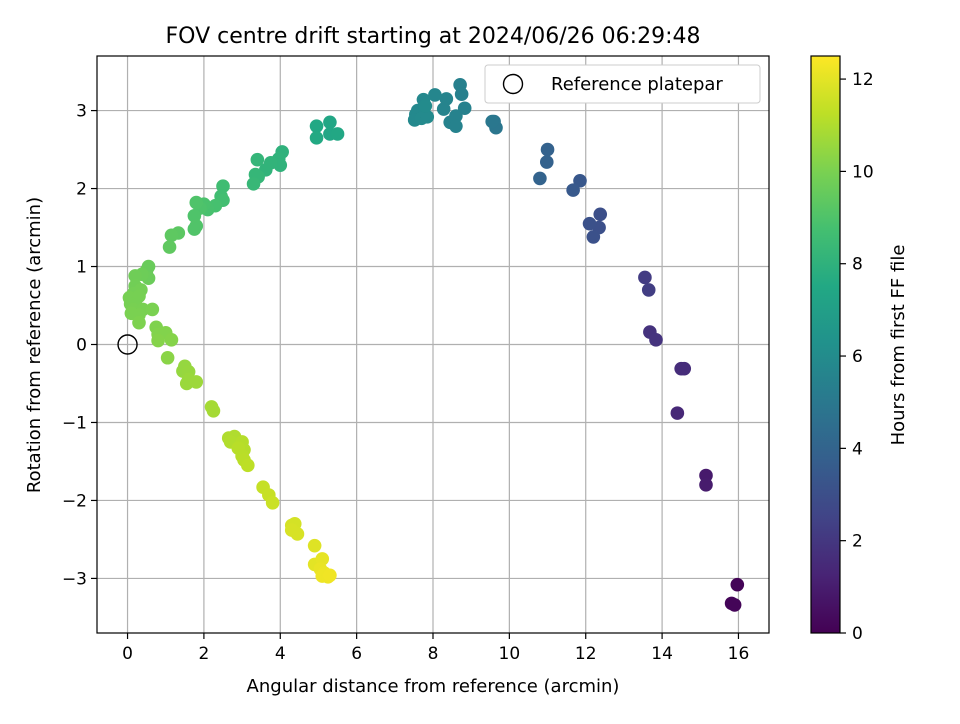 This screenshot has width=960, height=724. Describe the element at coordinates (203, 654) in the screenshot. I see `x-tick-label: 2` at that location.